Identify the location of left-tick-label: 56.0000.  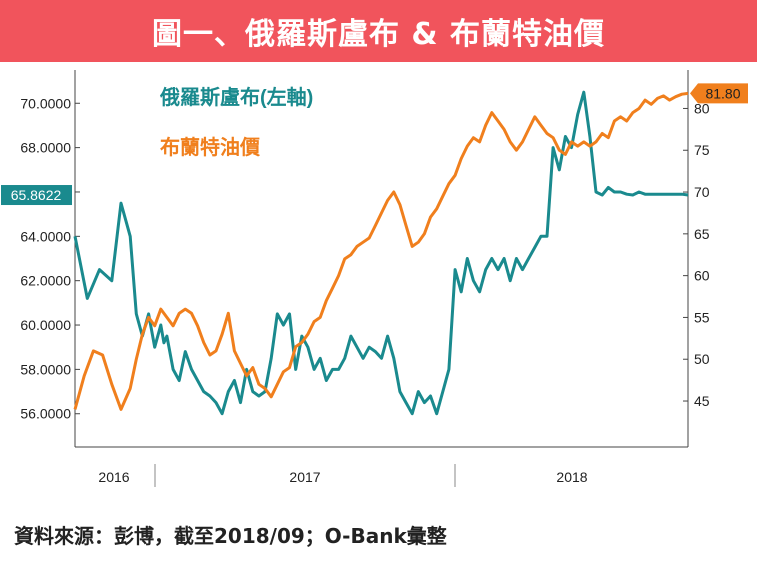
(45, 414).